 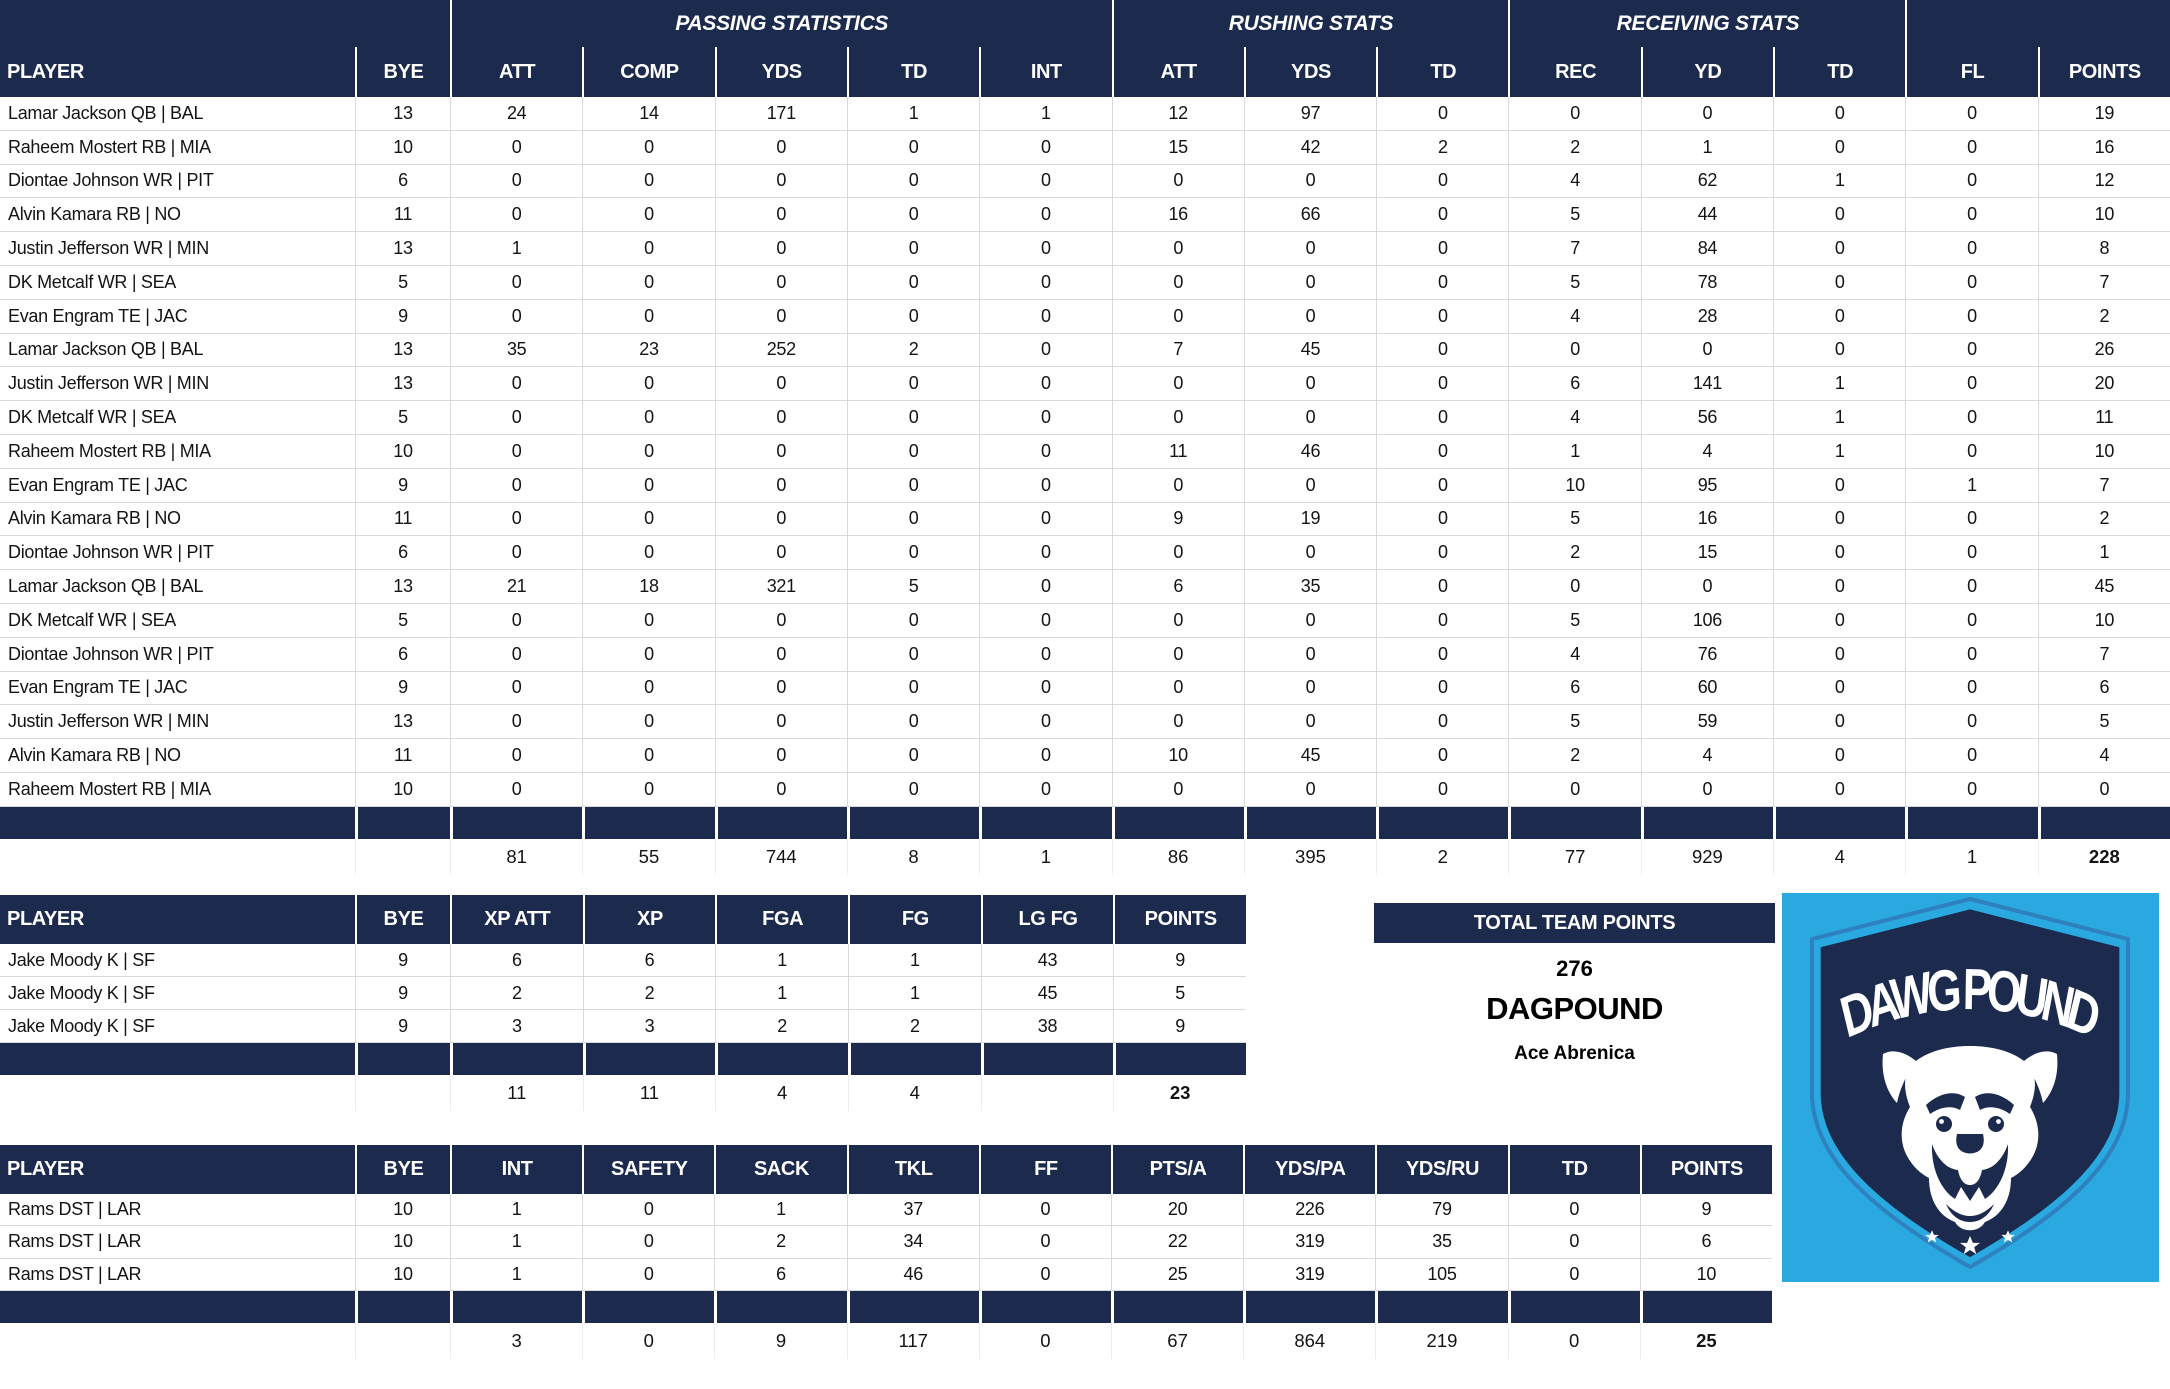 I want to click on column-header: ATT, so click(x=516, y=72).